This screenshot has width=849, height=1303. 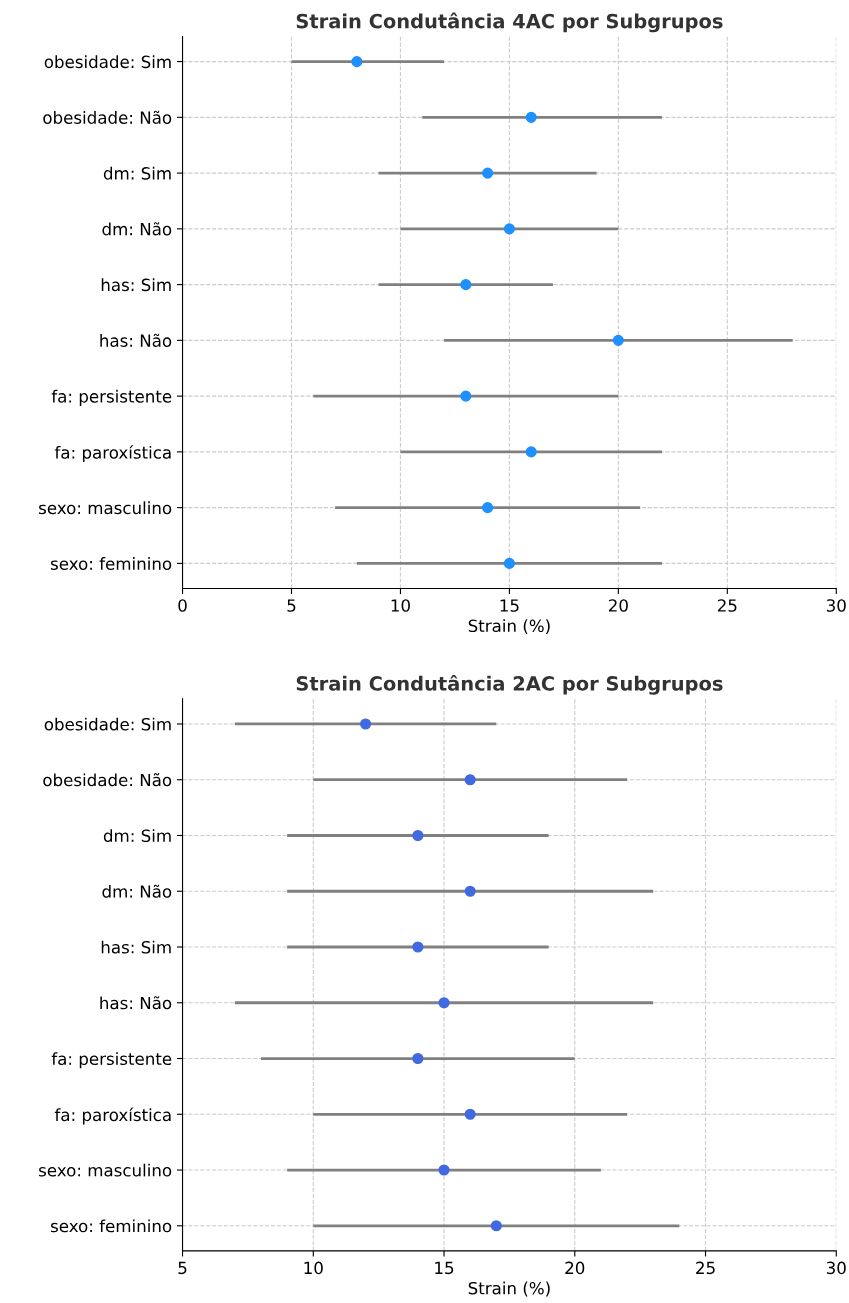 What do you see at coordinates (509, 22) in the screenshot?
I see `chart-title: Strain Condutância 4AC por Subgrupos` at bounding box center [509, 22].